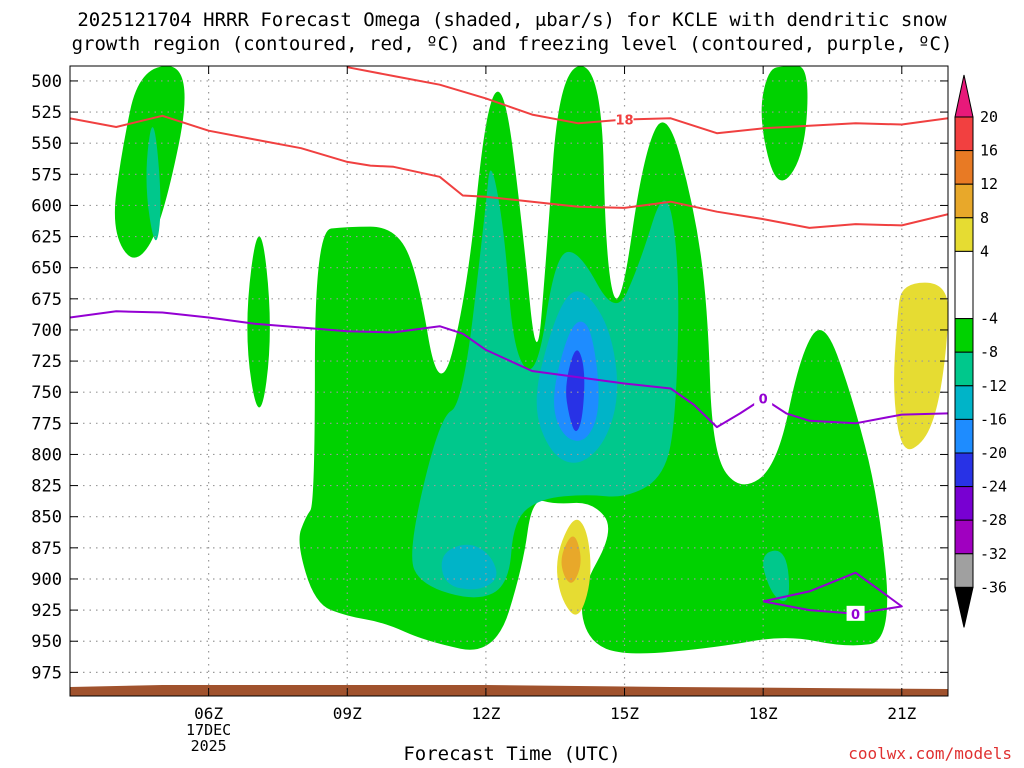 The image size is (1024, 768). Describe the element at coordinates (46, 611) in the screenshot. I see `y-tick-label: 925` at that location.